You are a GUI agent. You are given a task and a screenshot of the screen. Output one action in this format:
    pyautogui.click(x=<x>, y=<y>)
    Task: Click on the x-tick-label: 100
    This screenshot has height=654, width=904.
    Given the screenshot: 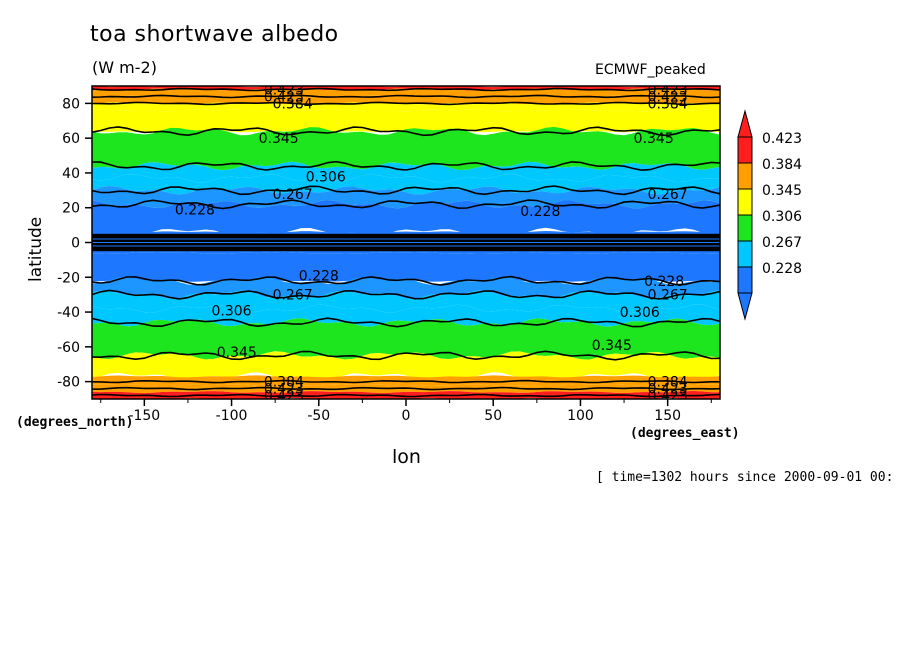 What is the action you would take?
    pyautogui.click(x=580, y=416)
    